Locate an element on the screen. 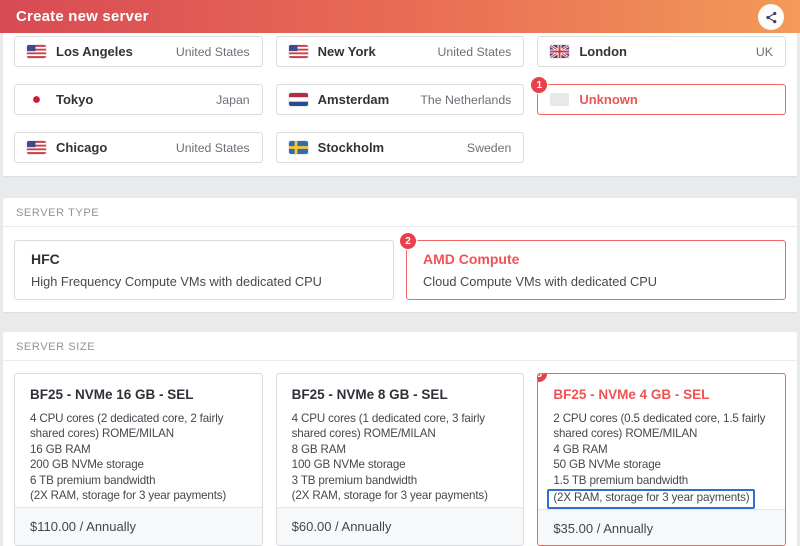 The width and height of the screenshot is (800, 546). spec-bandwidth: 3 TB premium bandwidth is located at coordinates (354, 480).